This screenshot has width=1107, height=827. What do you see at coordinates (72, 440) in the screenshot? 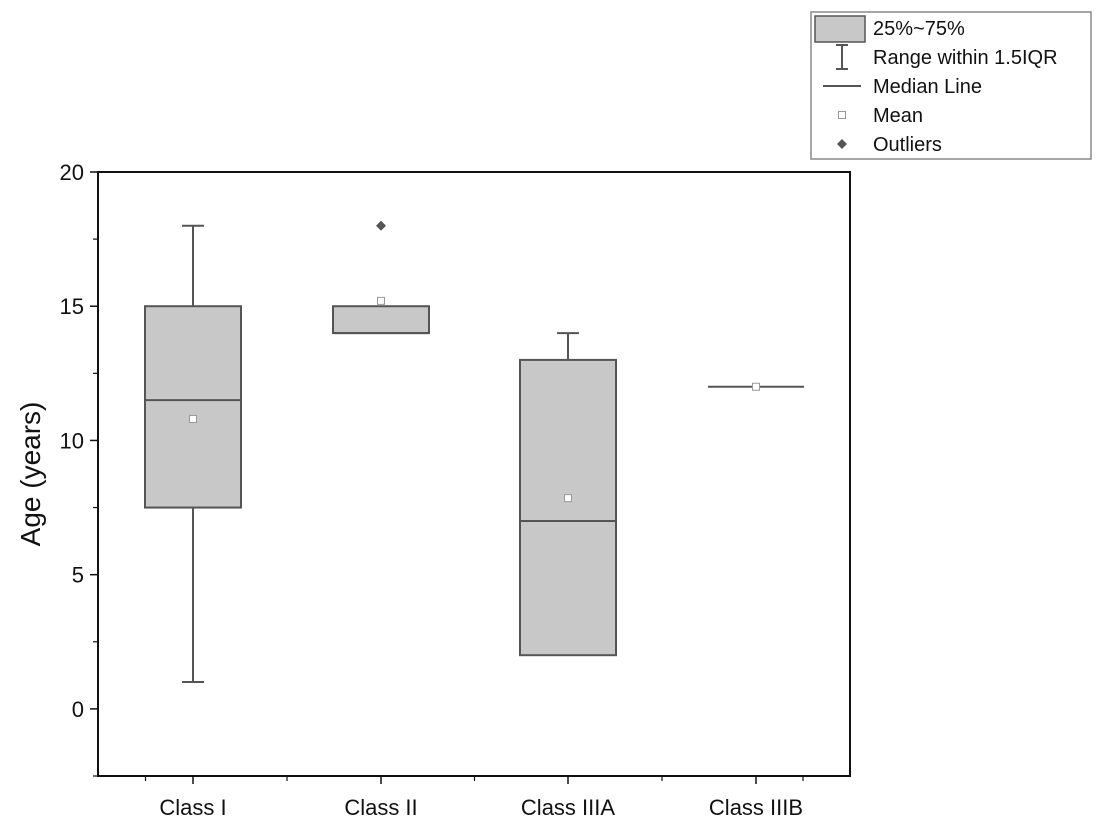
I see `y-tick-label: 10` at bounding box center [72, 440].